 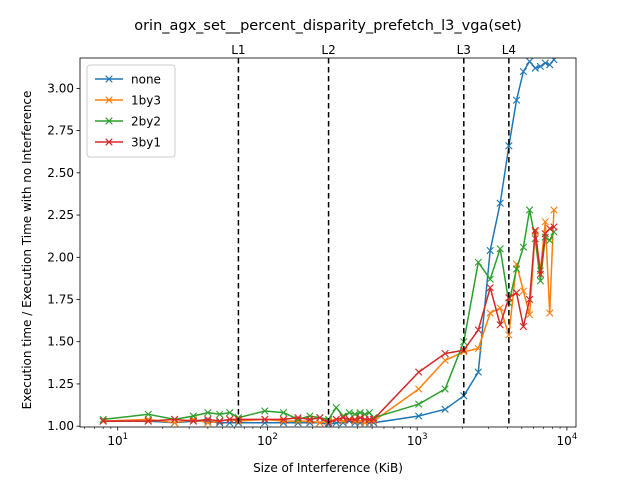 I want to click on legend-marker-3by1, so click(x=109, y=142).